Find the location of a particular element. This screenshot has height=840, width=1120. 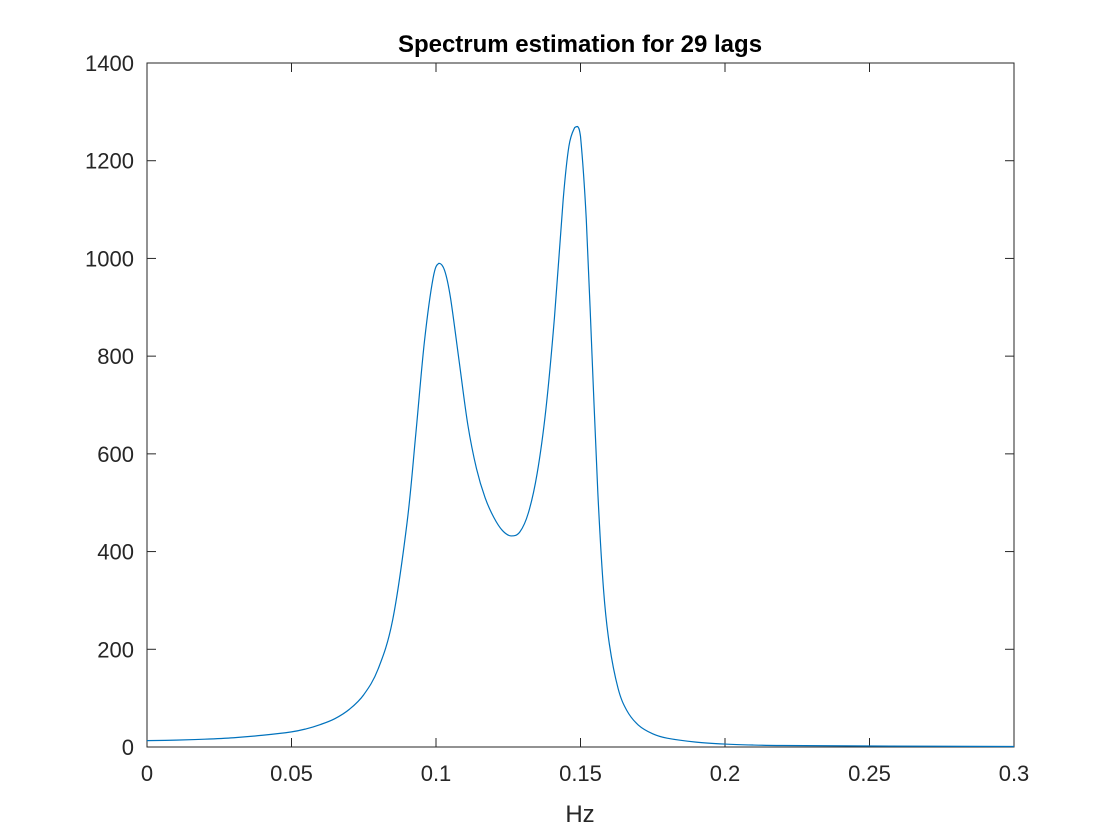

y-tick-label: 600 is located at coordinates (115, 454).